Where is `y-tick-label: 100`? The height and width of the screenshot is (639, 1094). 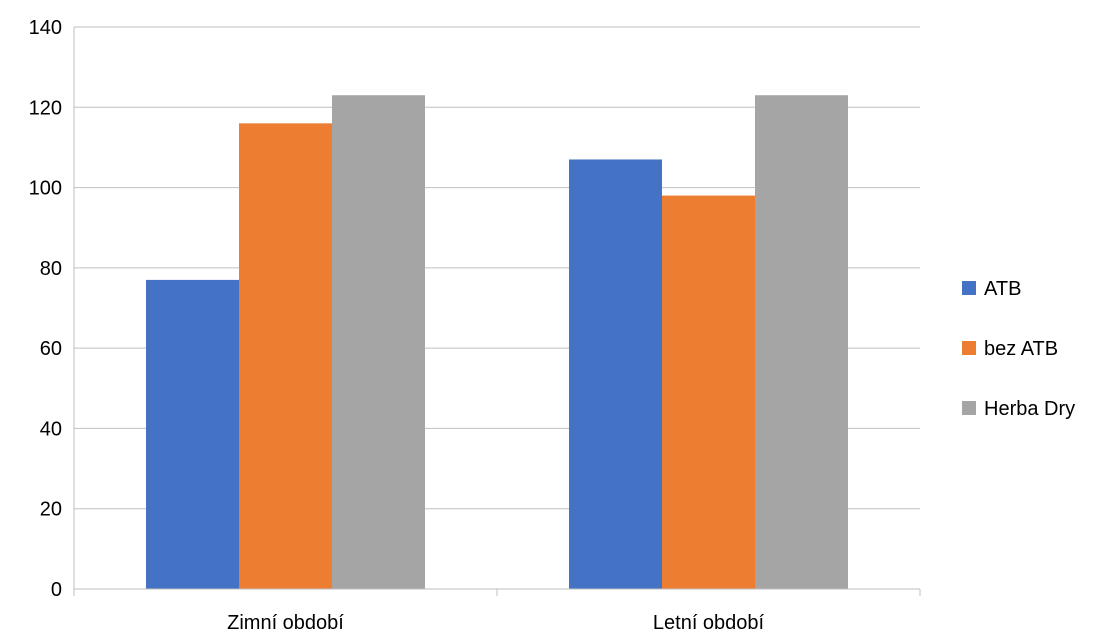 y-tick-label: 100 is located at coordinates (45, 189).